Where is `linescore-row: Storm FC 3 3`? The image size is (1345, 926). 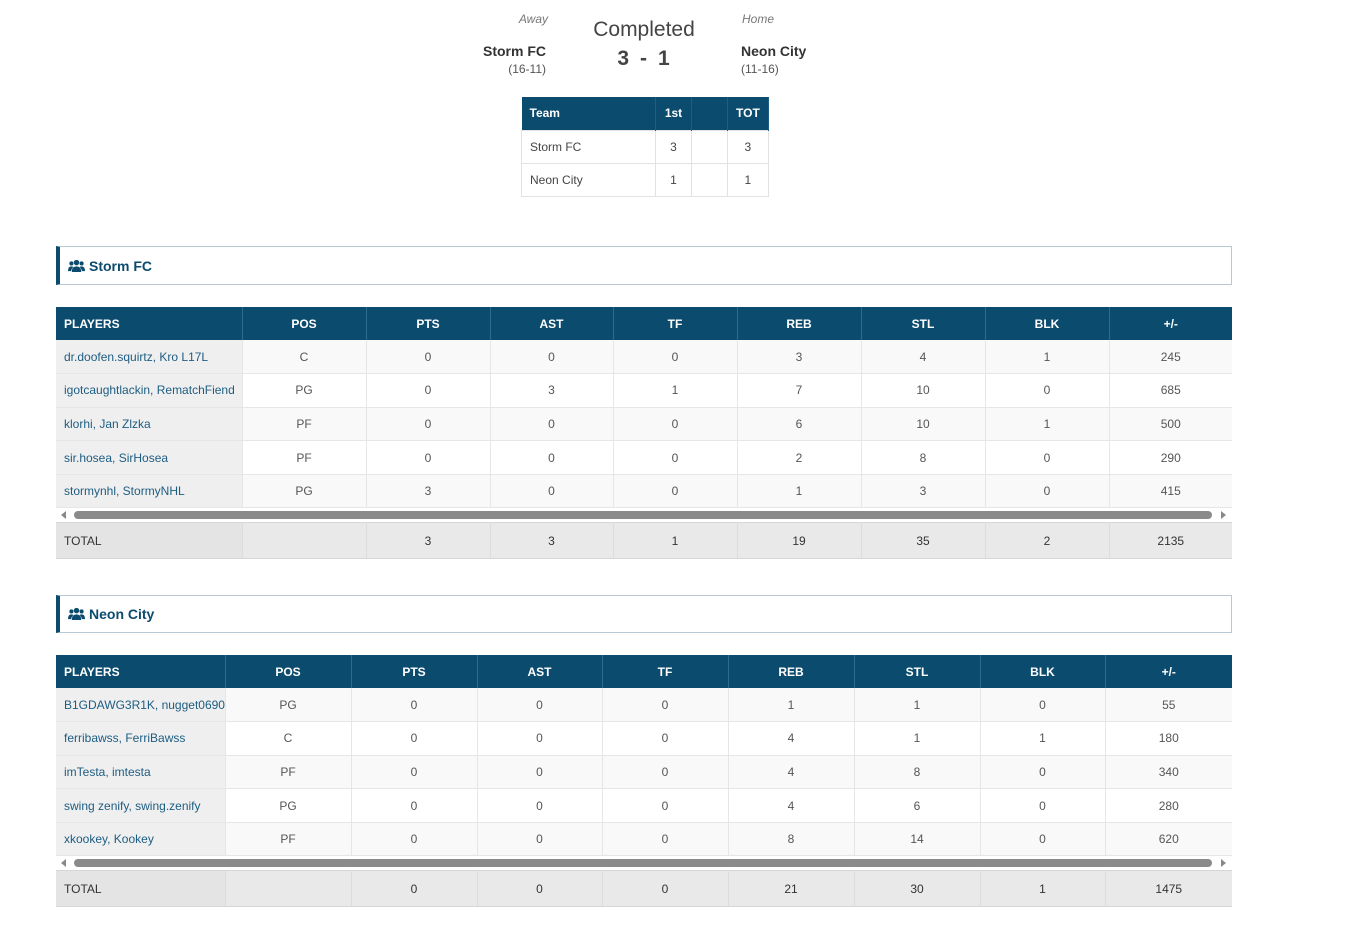
linescore-row: Storm FC 3 3 is located at coordinates (645, 146).